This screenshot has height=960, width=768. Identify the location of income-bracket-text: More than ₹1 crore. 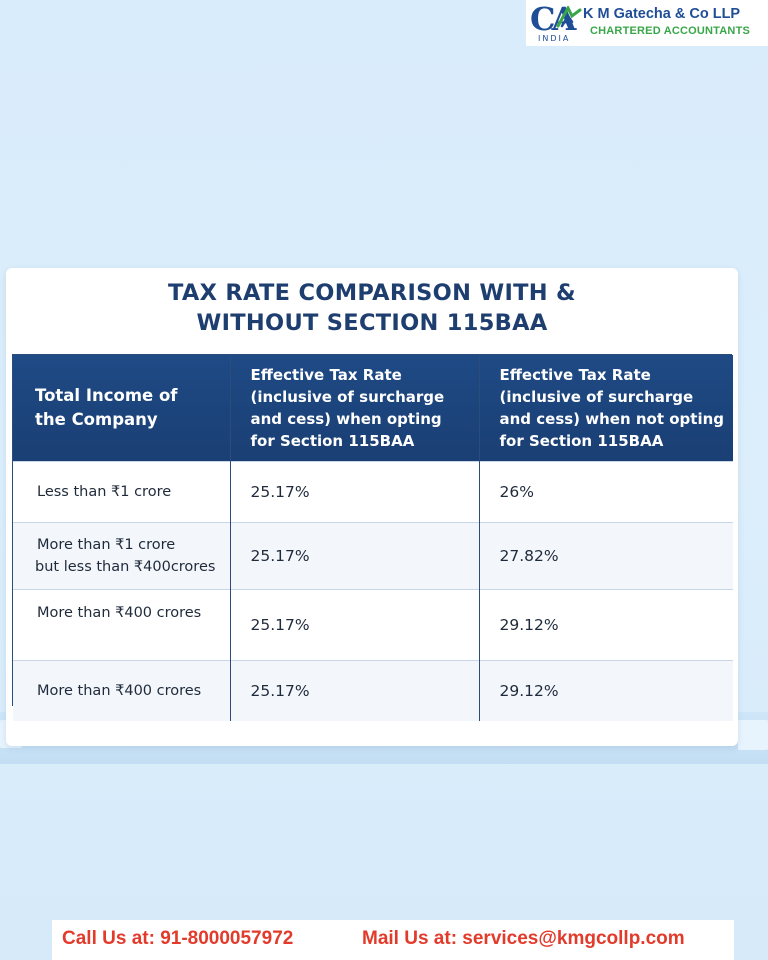
(106, 545).